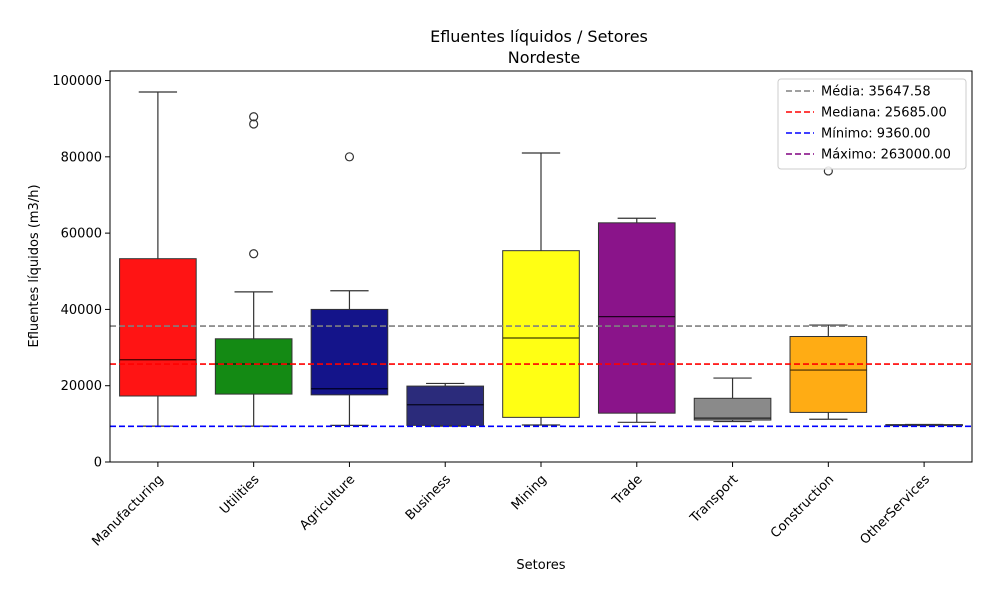 This screenshot has width=1000, height=600. What do you see at coordinates (81, 157) in the screenshot?
I see `y-tick-label: 80000` at bounding box center [81, 157].